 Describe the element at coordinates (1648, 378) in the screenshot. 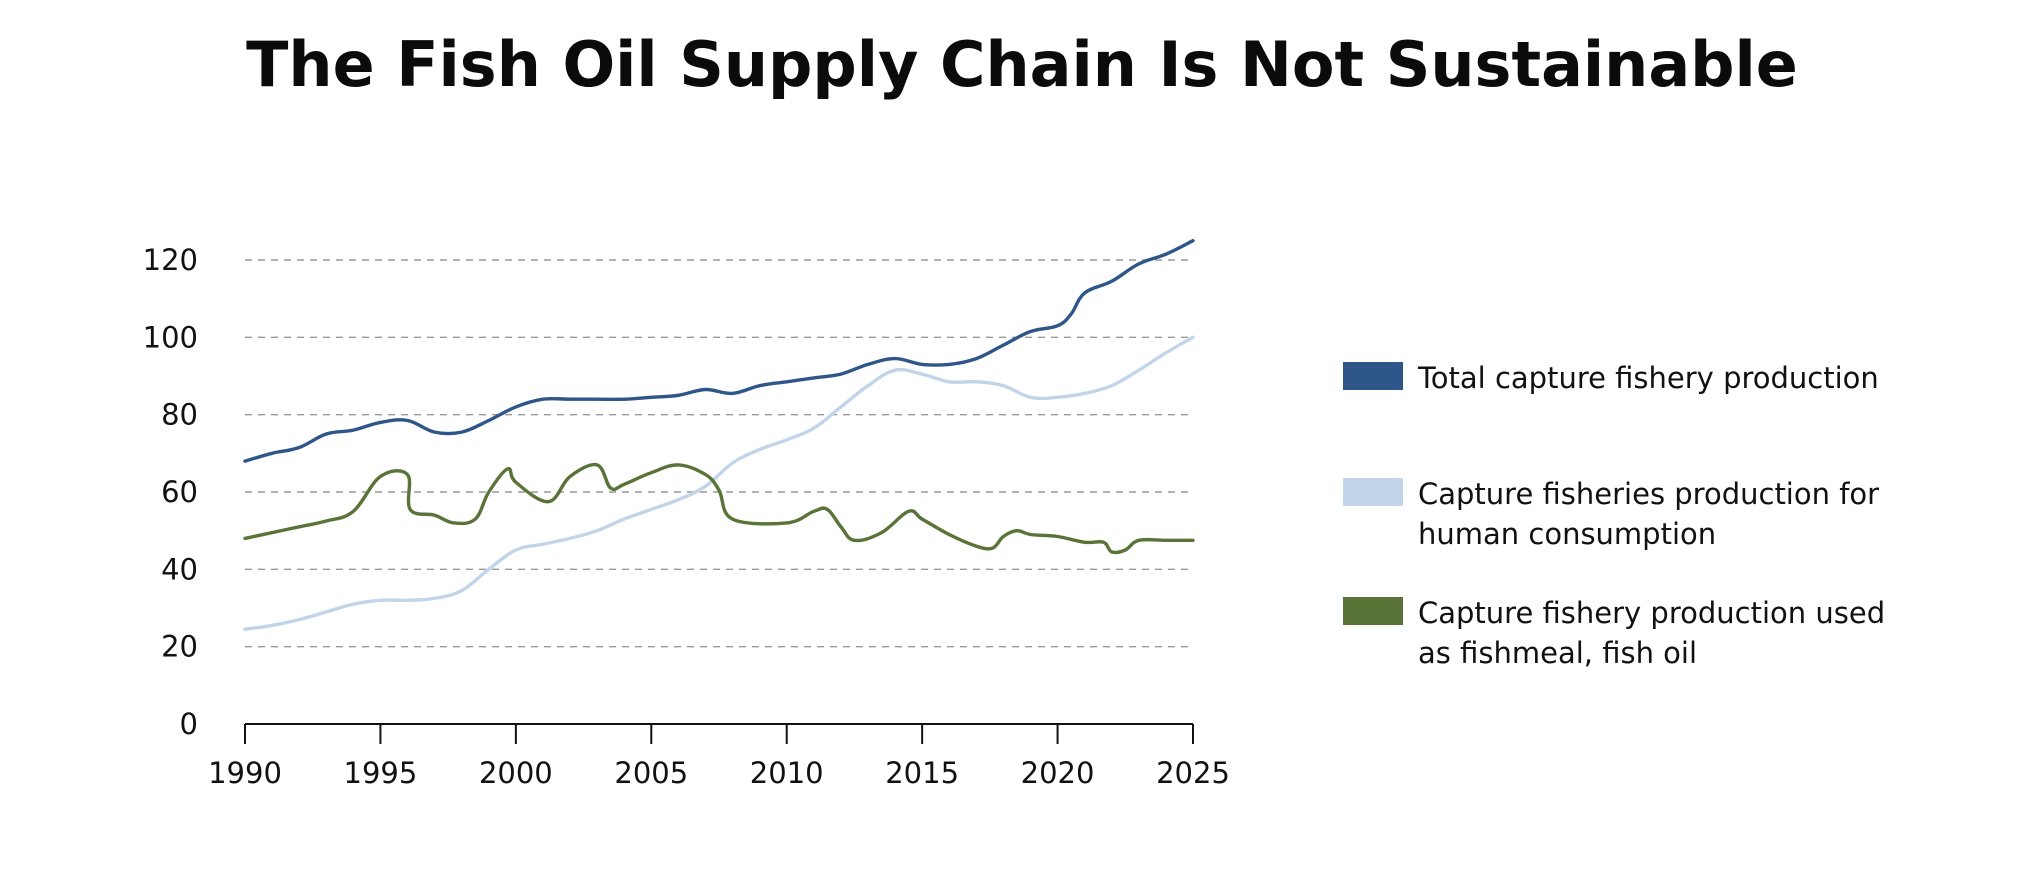

I see `legend-label: Total capture fishery production` at that location.